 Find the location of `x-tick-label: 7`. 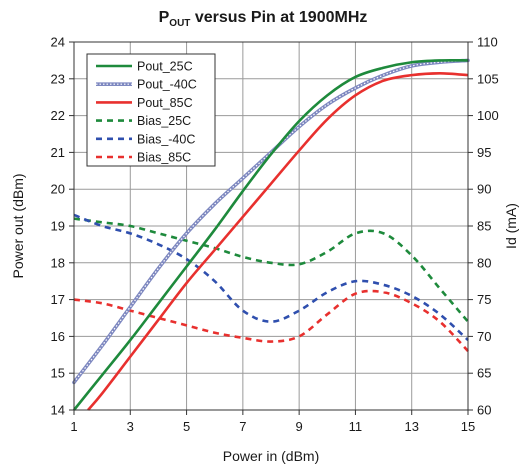

x-tick-label: 7 is located at coordinates (242, 426).